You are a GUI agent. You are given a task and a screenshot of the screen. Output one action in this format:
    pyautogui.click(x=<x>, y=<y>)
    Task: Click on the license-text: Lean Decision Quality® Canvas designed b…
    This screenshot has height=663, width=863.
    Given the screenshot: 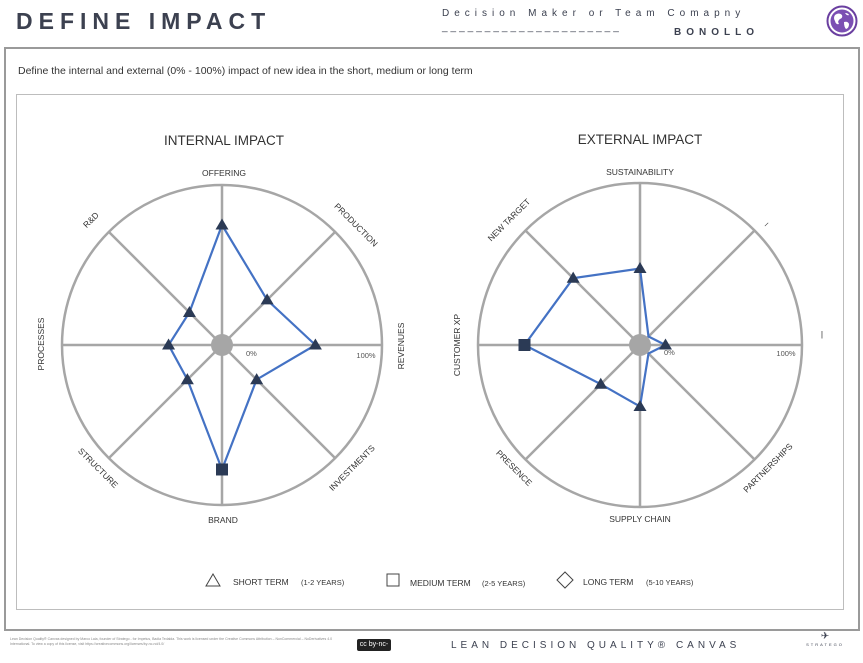 What is the action you would take?
    pyautogui.click(x=171, y=641)
    